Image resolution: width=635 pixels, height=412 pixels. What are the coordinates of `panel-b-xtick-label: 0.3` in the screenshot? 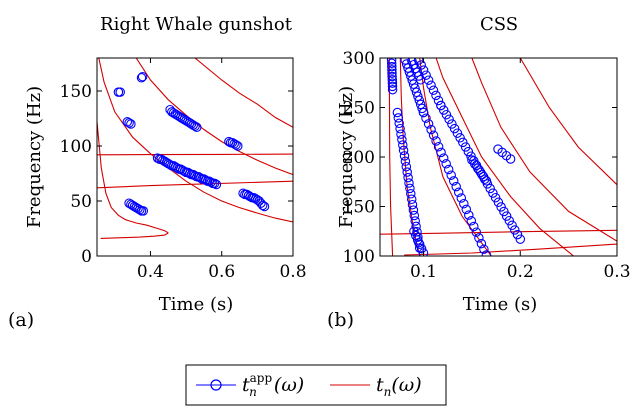 It's located at (616, 272).